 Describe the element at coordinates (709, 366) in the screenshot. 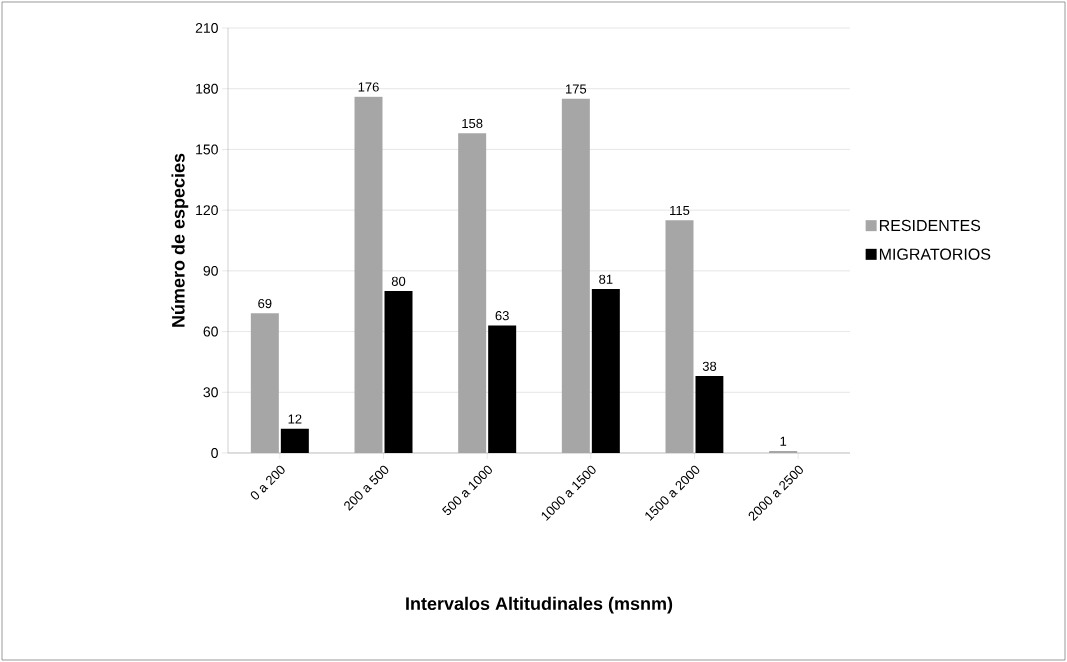

I see `data-label: 38` at that location.